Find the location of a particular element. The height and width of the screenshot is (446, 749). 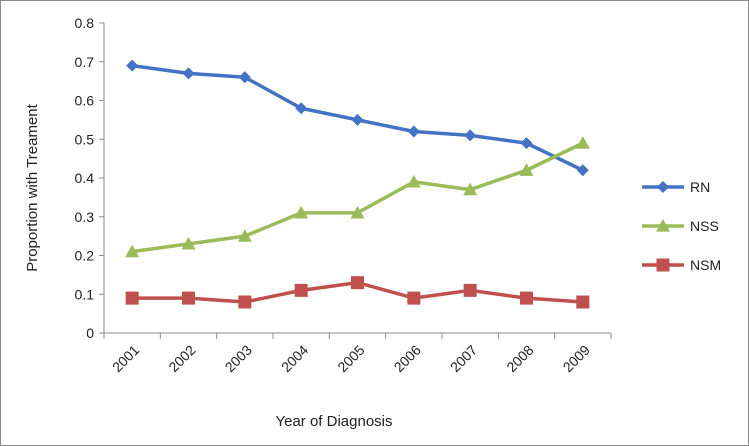

x-tick-labels: 2001 2002 2003 2004 2005 2006 2007 2008 2009 is located at coordinates (351, 358).